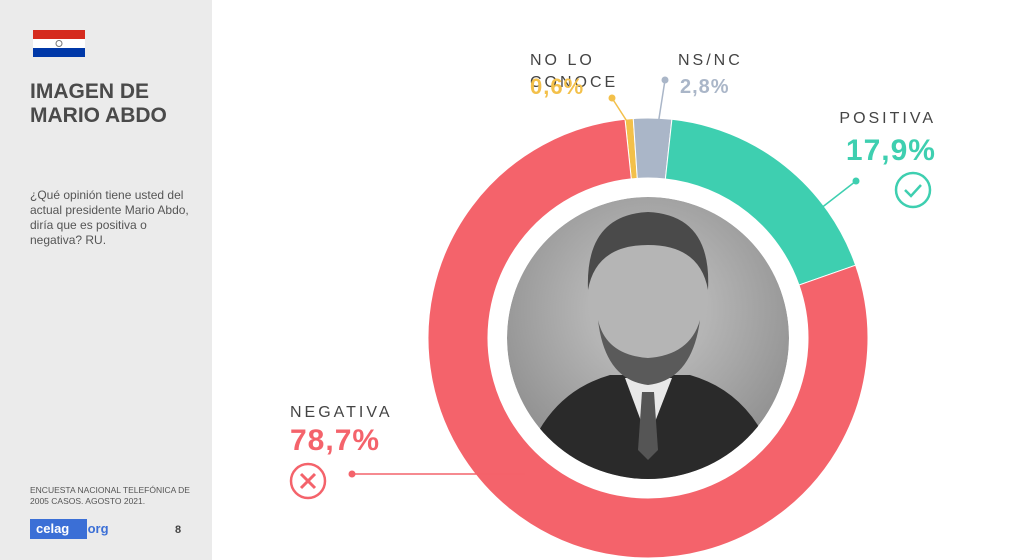  I want to click on cross-icon, so click(308, 481).